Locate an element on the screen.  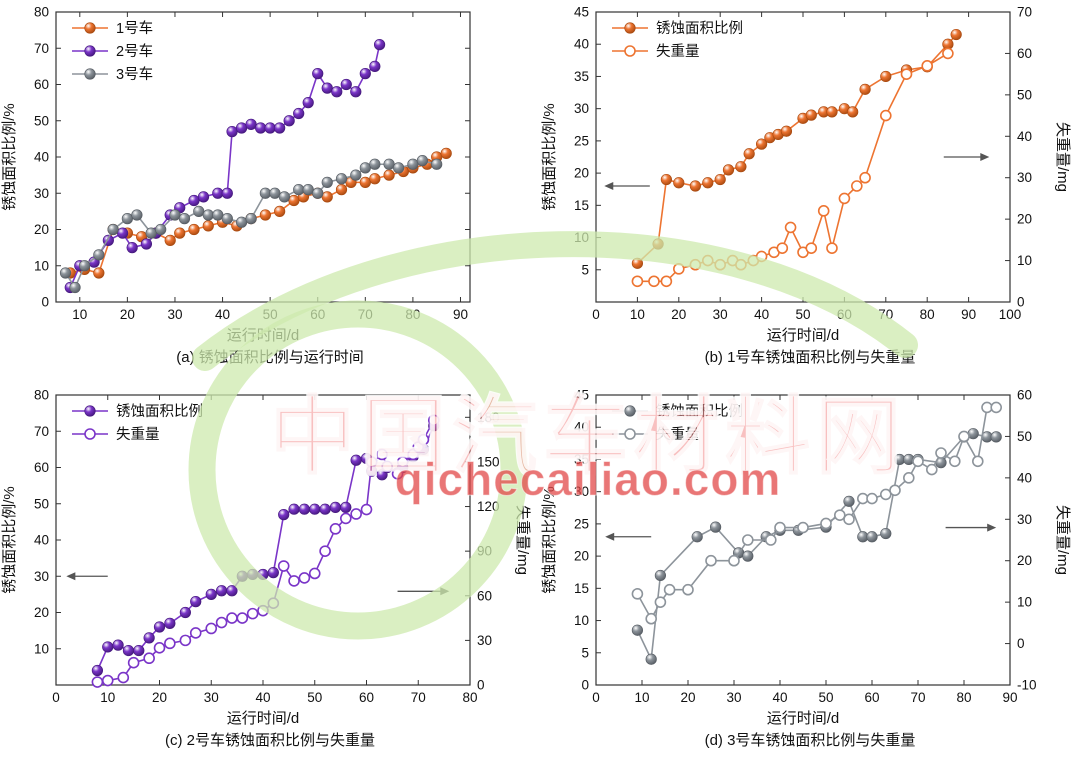
svg-text: 3号车 is located at coordinates (134, 74).